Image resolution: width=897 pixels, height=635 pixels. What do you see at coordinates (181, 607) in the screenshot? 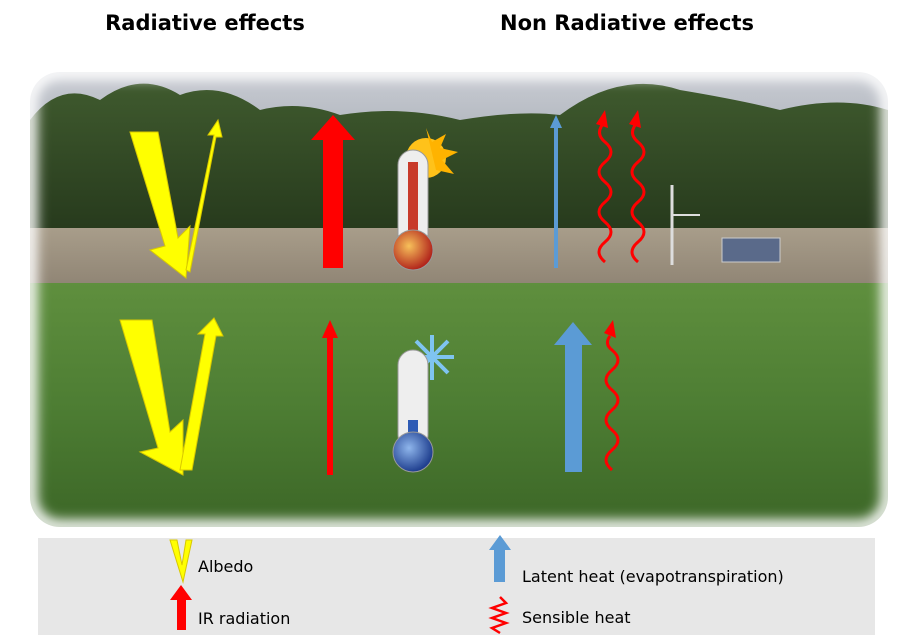
I see `legend-ir-icon` at bounding box center [181, 607].